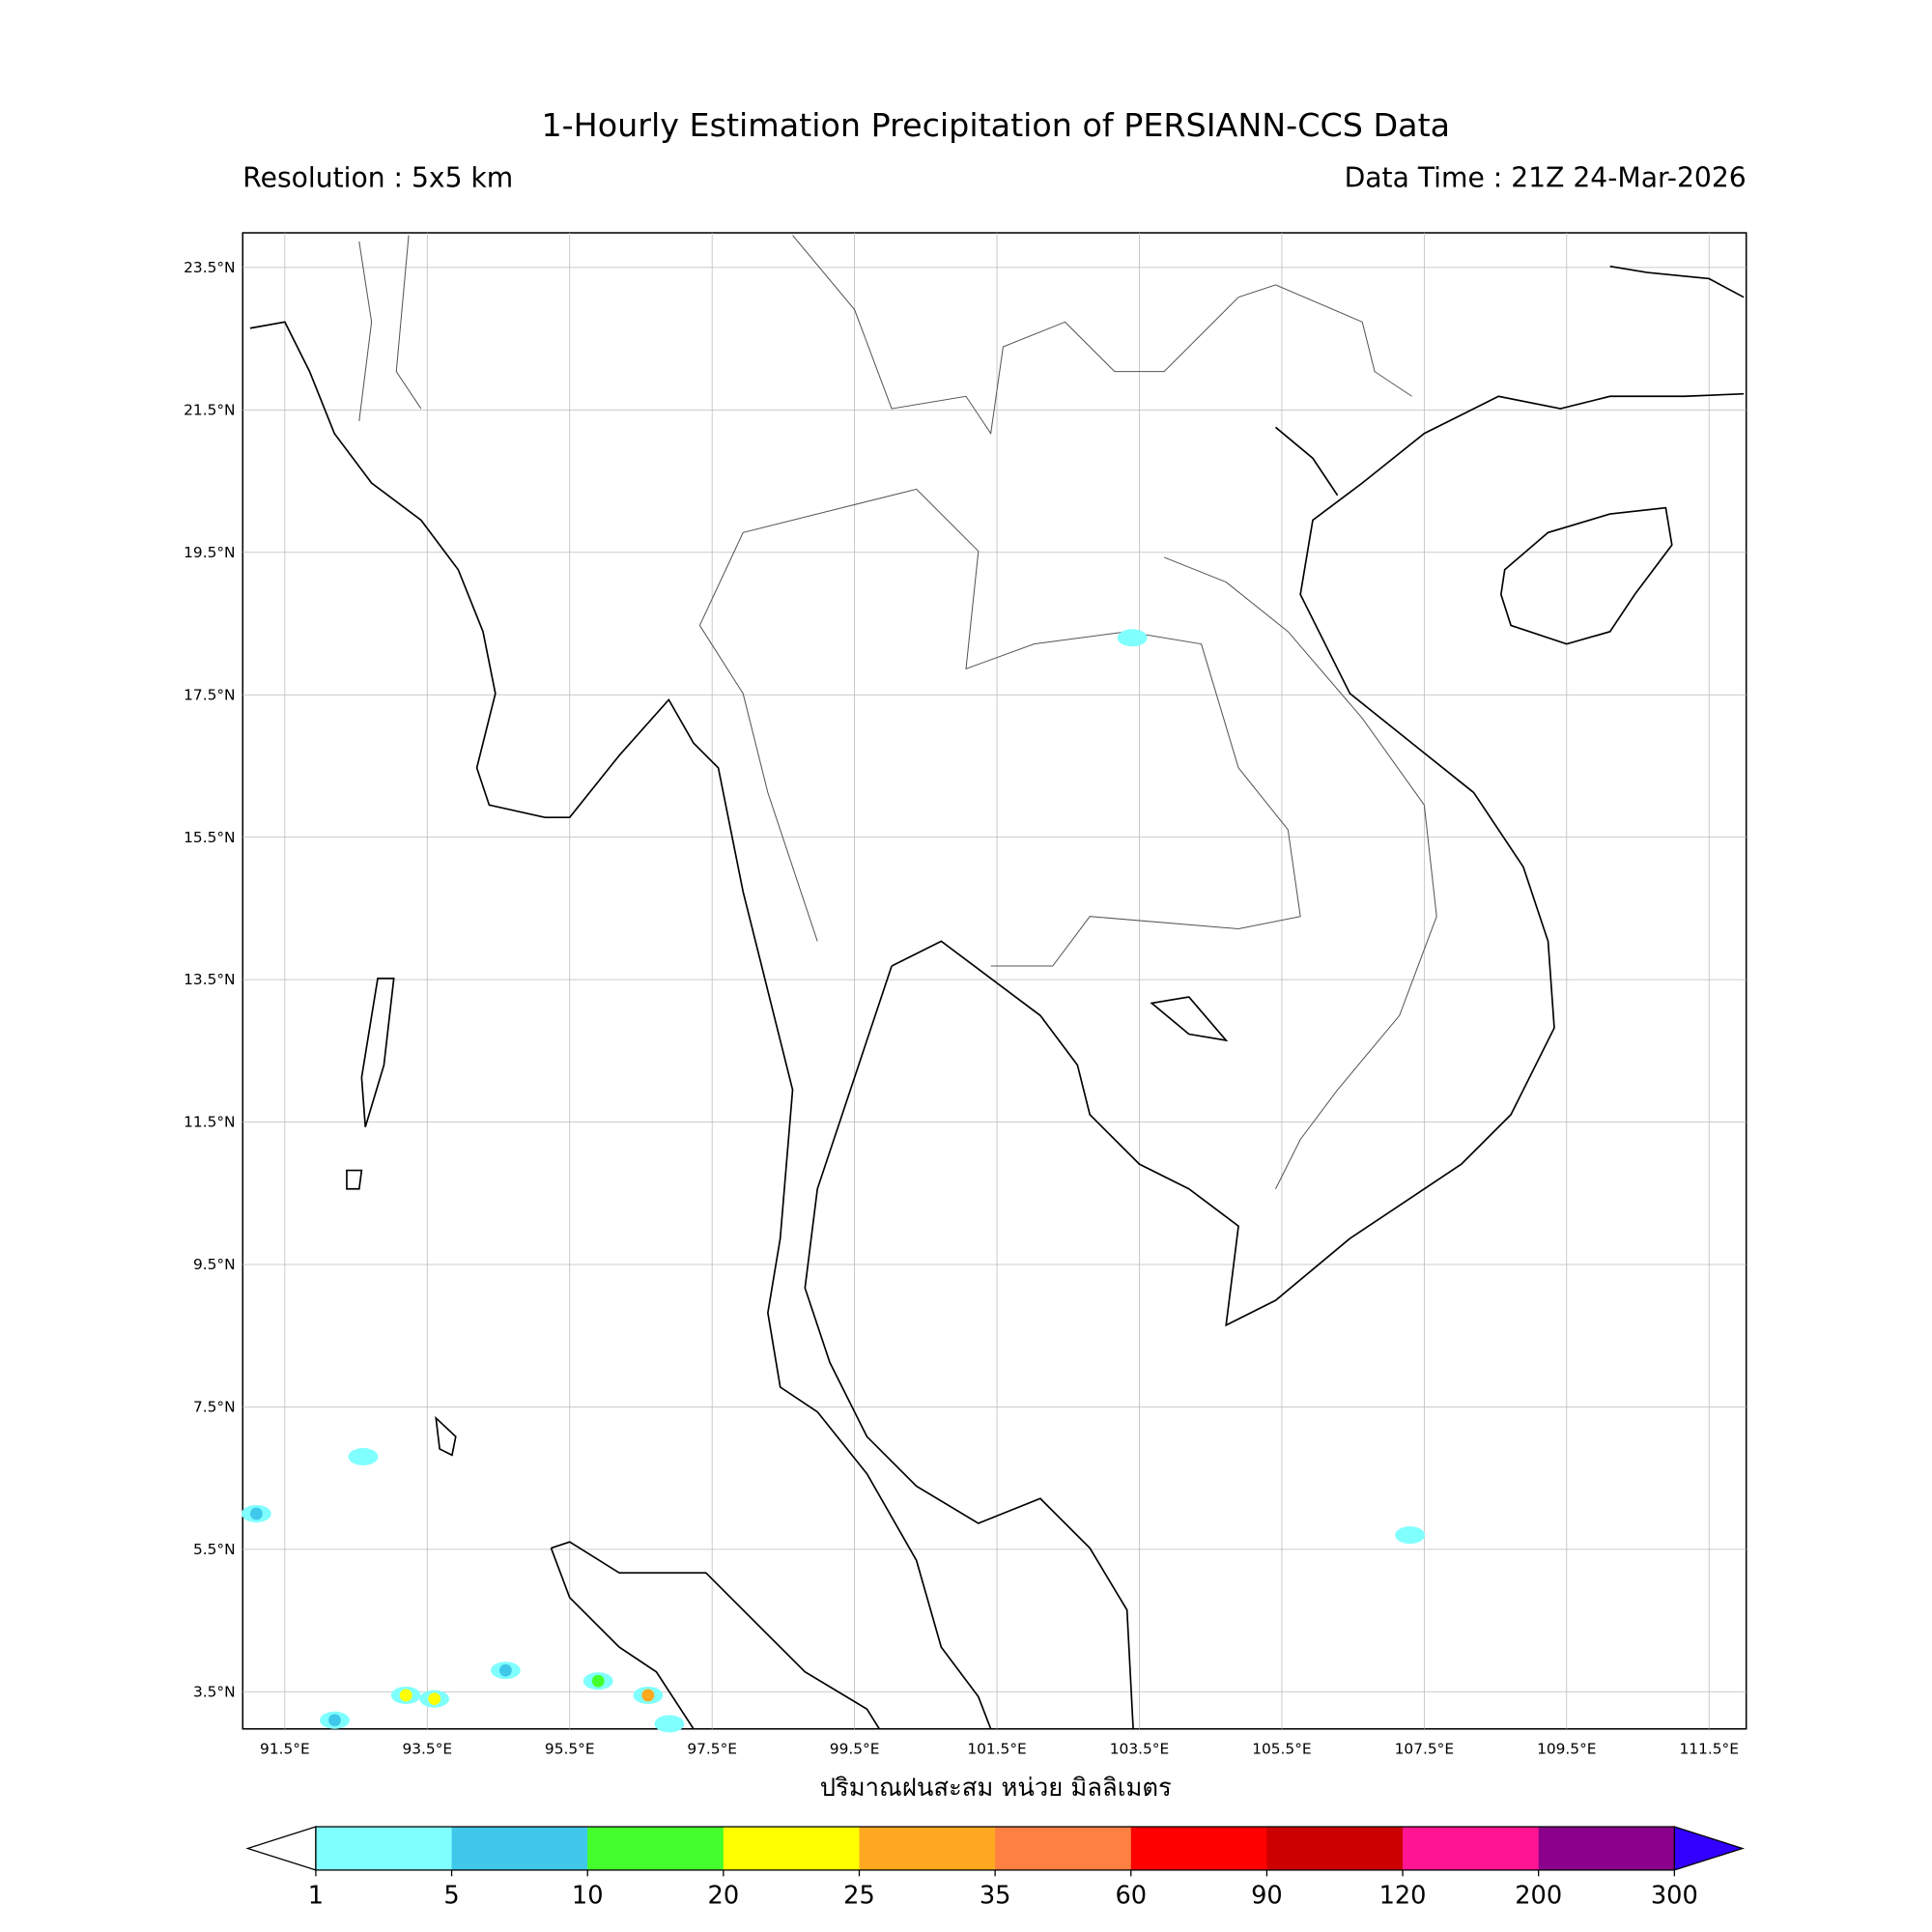 The image size is (1932, 1932). What do you see at coordinates (316, 1896) in the screenshot?
I see `colorbar-level-label: 1` at bounding box center [316, 1896].